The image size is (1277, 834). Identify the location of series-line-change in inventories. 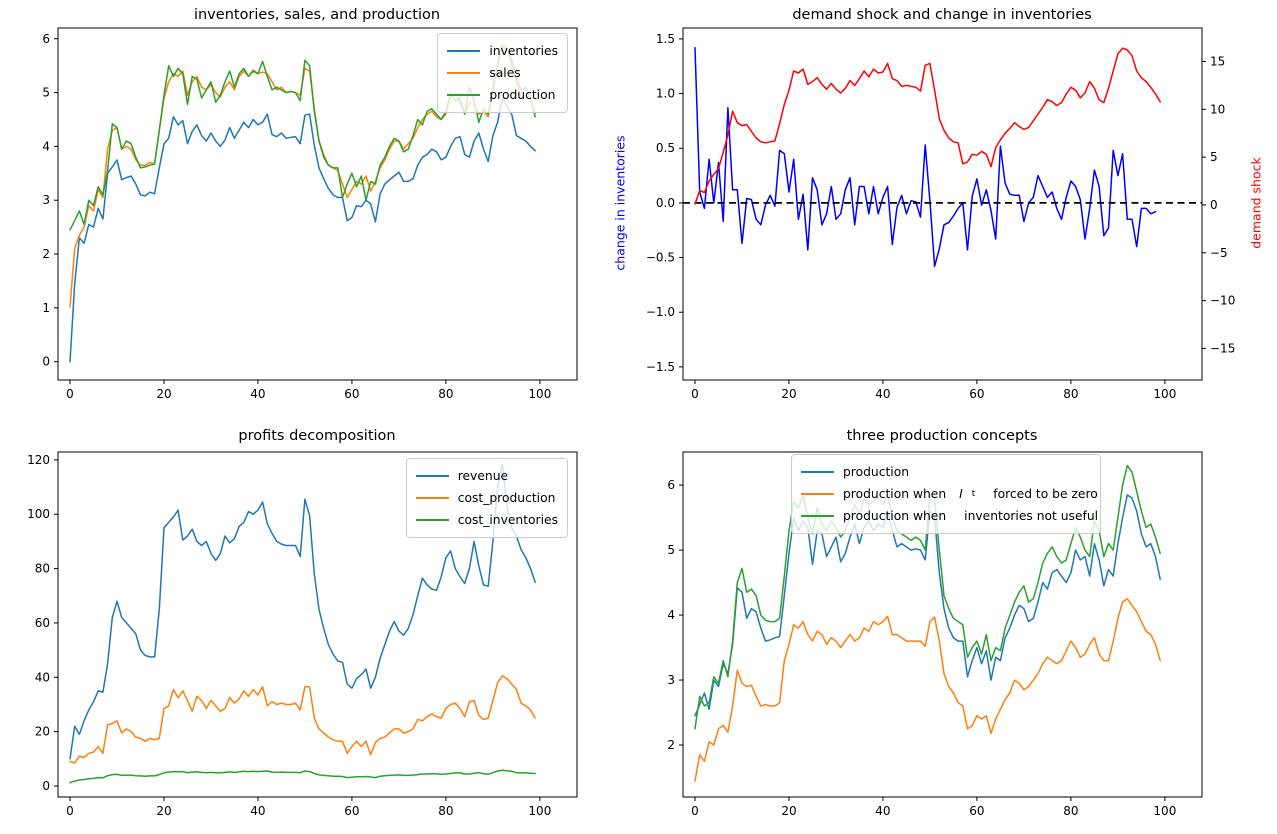
(925, 157).